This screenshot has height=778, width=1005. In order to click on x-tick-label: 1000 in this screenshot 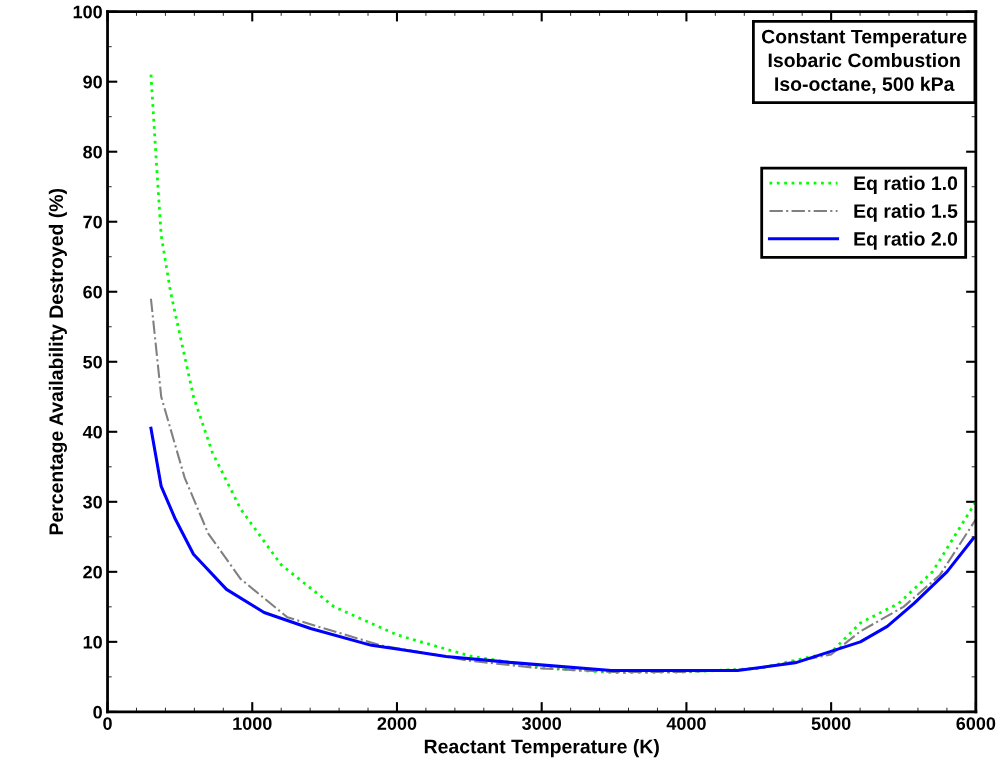, I will do `click(252, 723)`.